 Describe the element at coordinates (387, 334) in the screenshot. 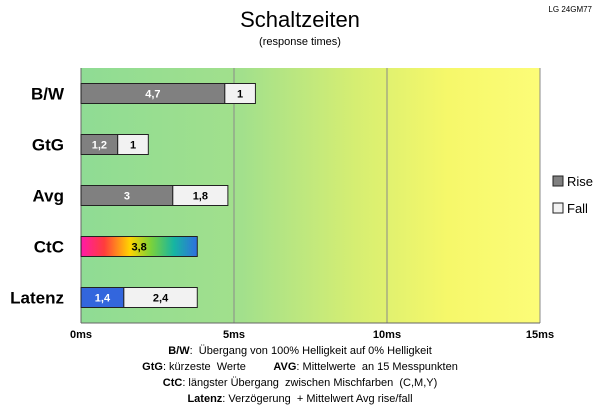

I see `x-tick-label: 10ms` at that location.